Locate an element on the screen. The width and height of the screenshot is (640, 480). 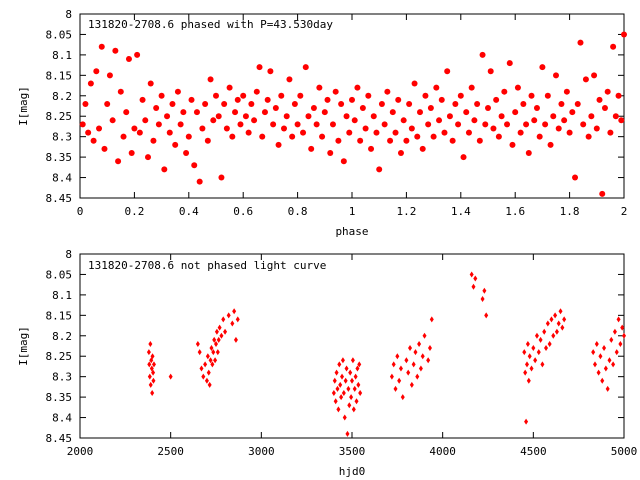
x-tick-label: 5000 is located at coordinates (624, 451).